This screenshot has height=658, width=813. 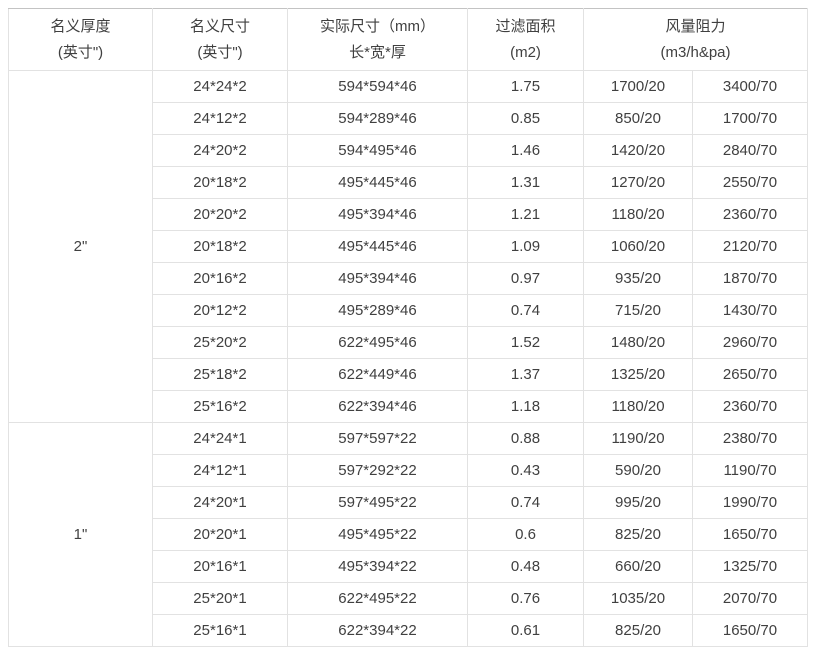 What do you see at coordinates (638, 118) in the screenshot?
I see `table-cell: 850/20` at bounding box center [638, 118].